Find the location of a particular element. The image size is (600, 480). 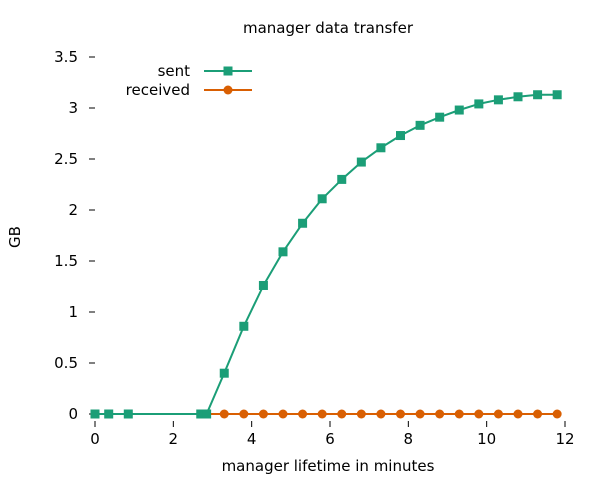

y-tick-label: 3.5 is located at coordinates (66, 57).